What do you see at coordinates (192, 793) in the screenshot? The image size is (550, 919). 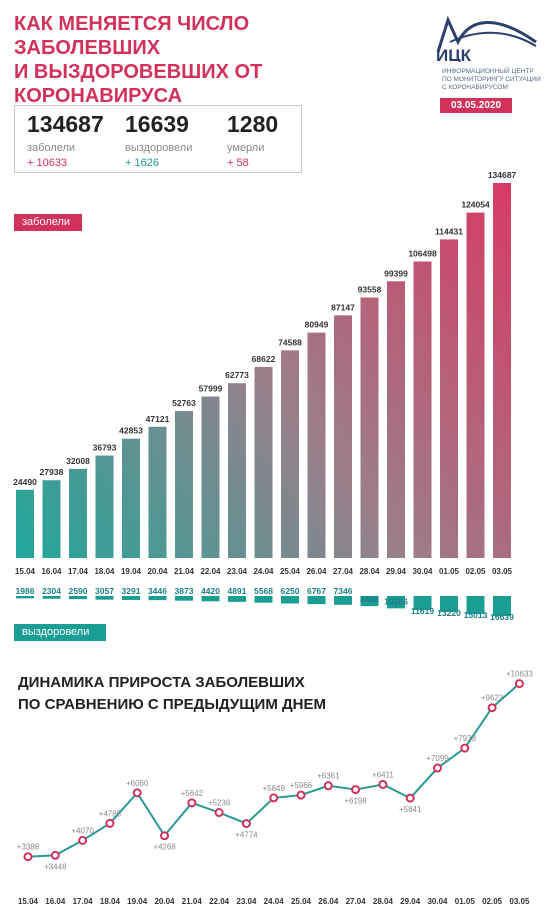 I see `growth-point-label: +5642` at bounding box center [192, 793].